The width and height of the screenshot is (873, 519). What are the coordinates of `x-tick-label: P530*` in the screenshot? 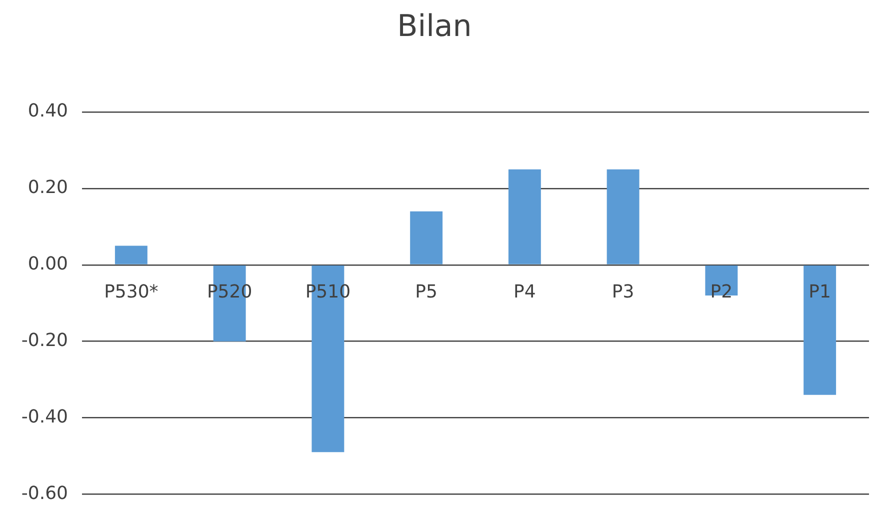 It's located at (131, 292).